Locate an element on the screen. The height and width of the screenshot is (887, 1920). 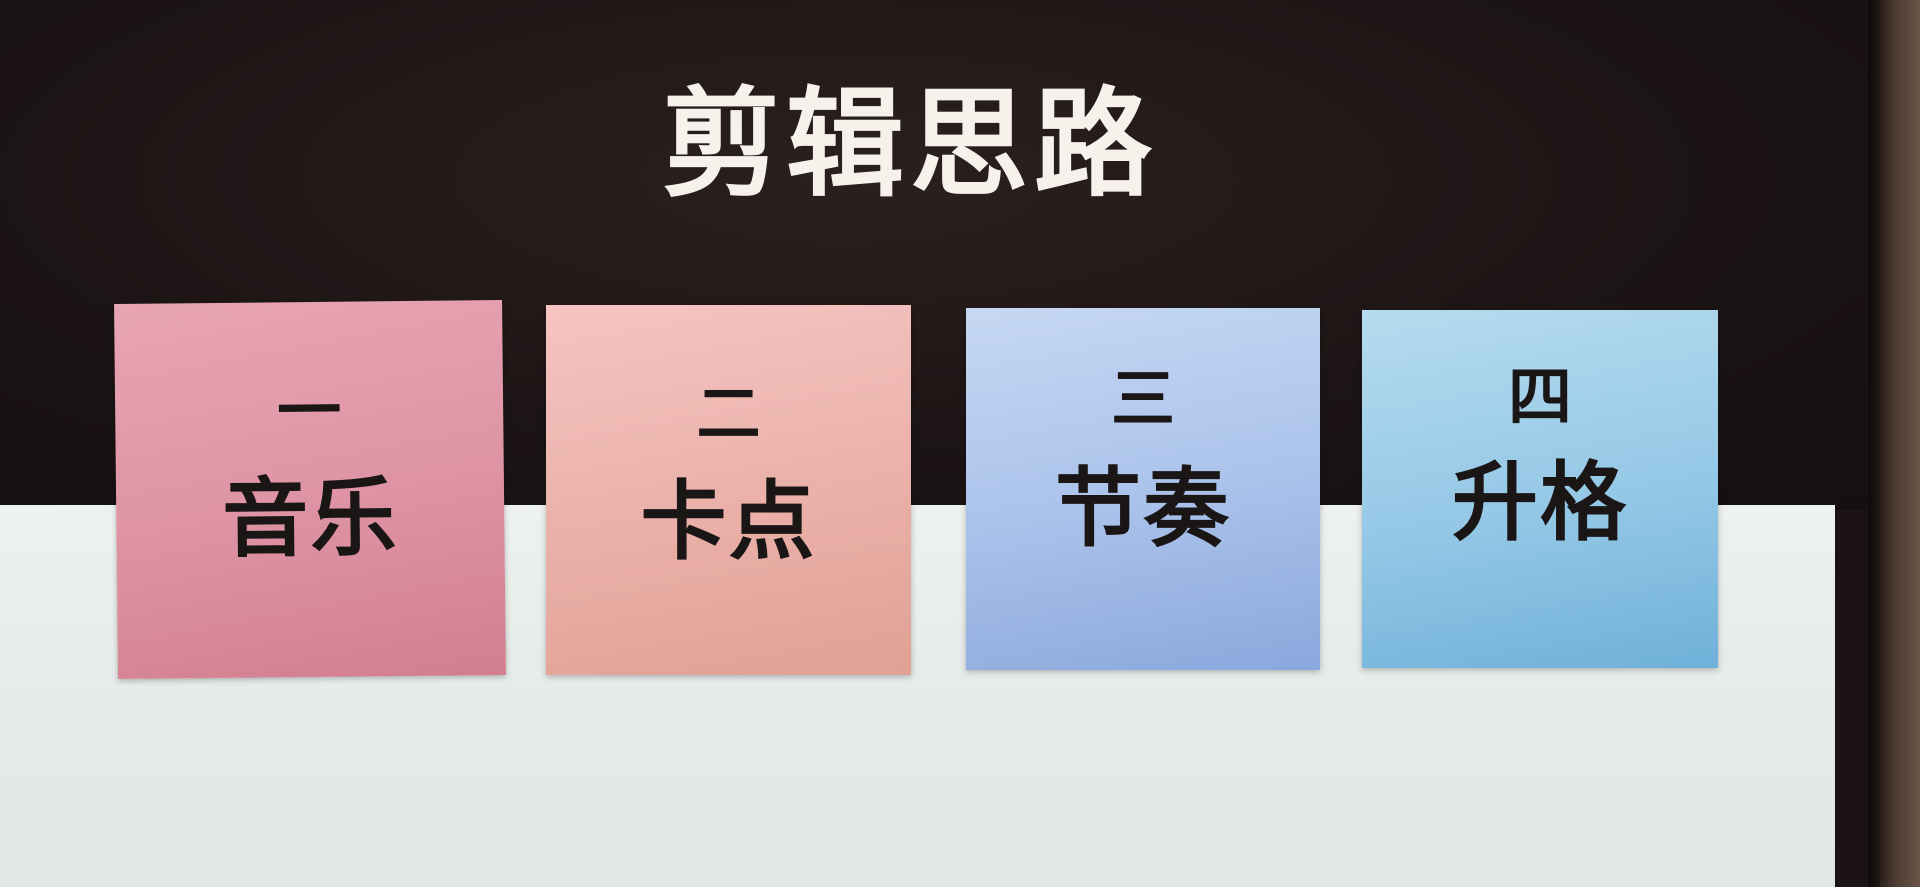
card-slow-motion: 四 升格 is located at coordinates (1540, 489).